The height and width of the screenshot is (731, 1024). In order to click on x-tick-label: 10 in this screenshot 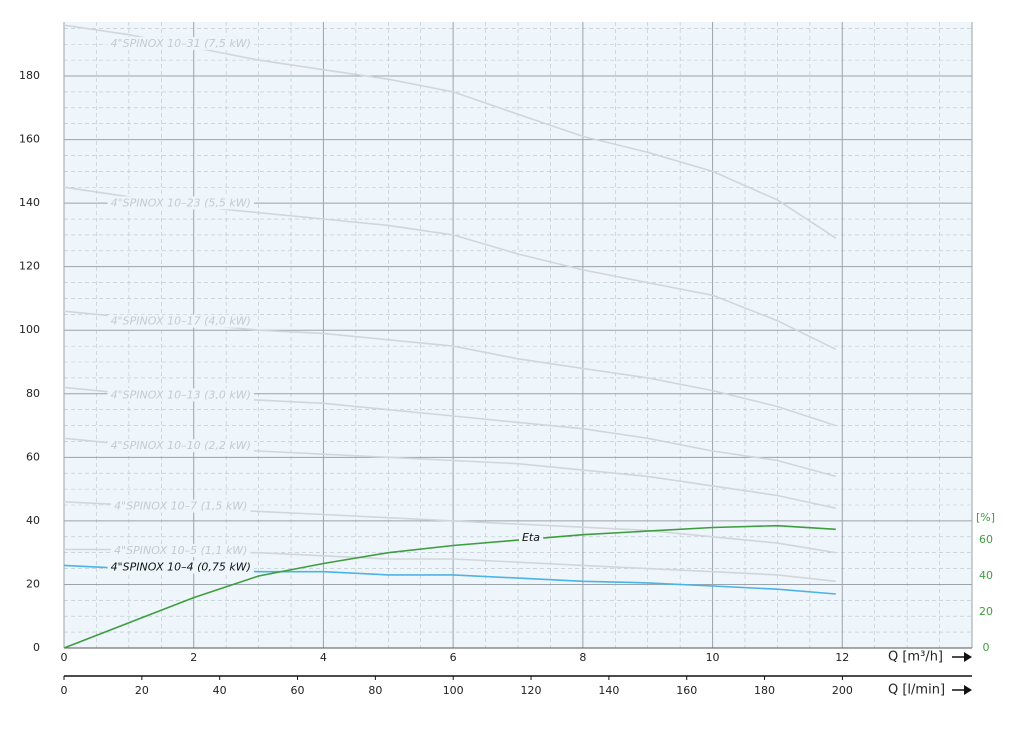, I will do `click(713, 657)`.